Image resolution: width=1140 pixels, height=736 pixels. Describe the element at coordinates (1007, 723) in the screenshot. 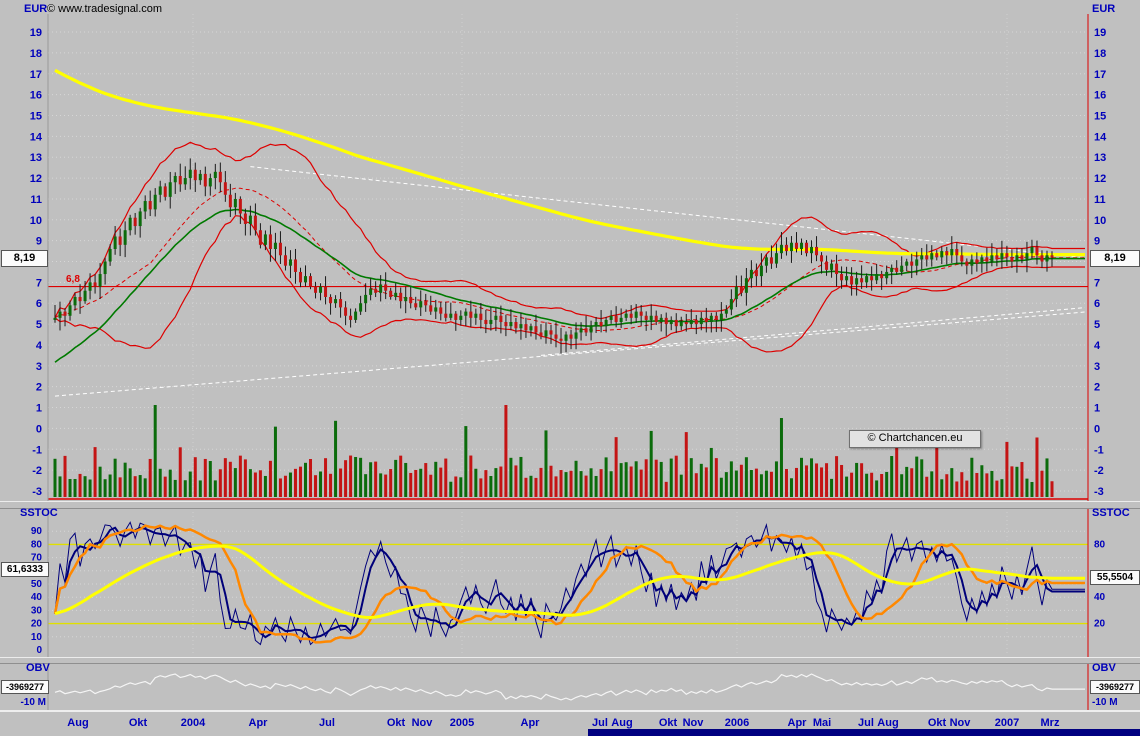

I see `time-axis-year-label: 2007` at that location.